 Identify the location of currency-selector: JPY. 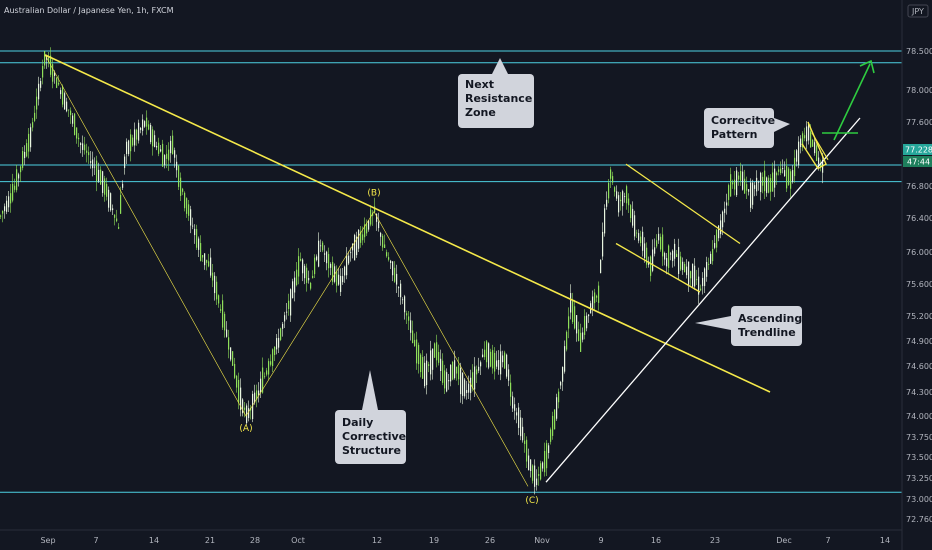
(918, 11).